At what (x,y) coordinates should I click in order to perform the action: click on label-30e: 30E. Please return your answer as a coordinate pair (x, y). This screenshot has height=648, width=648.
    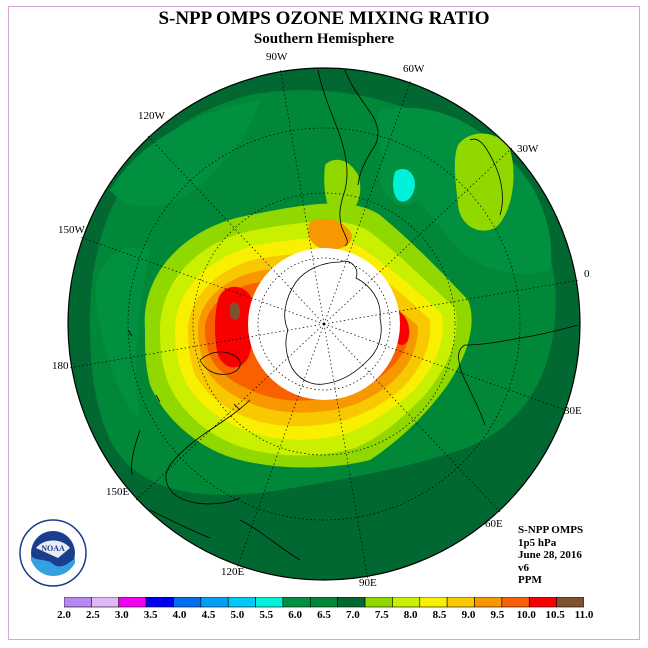
    Looking at the image, I should click on (573, 411).